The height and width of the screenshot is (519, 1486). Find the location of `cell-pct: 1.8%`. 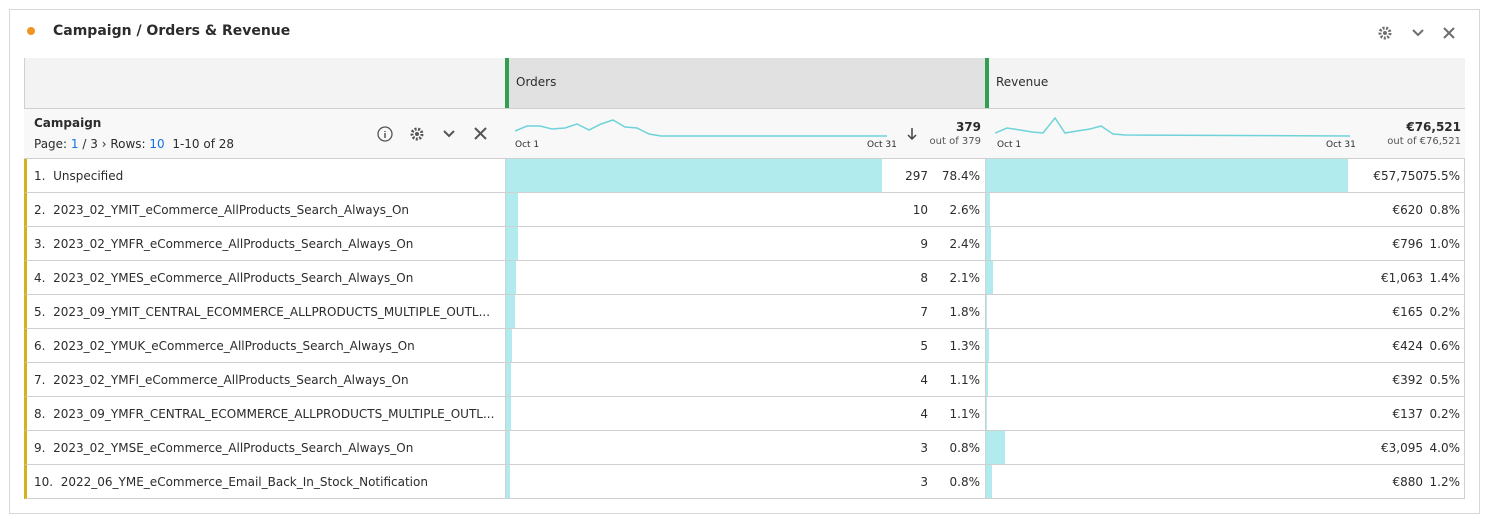

cell-pct: 1.8% is located at coordinates (965, 312).